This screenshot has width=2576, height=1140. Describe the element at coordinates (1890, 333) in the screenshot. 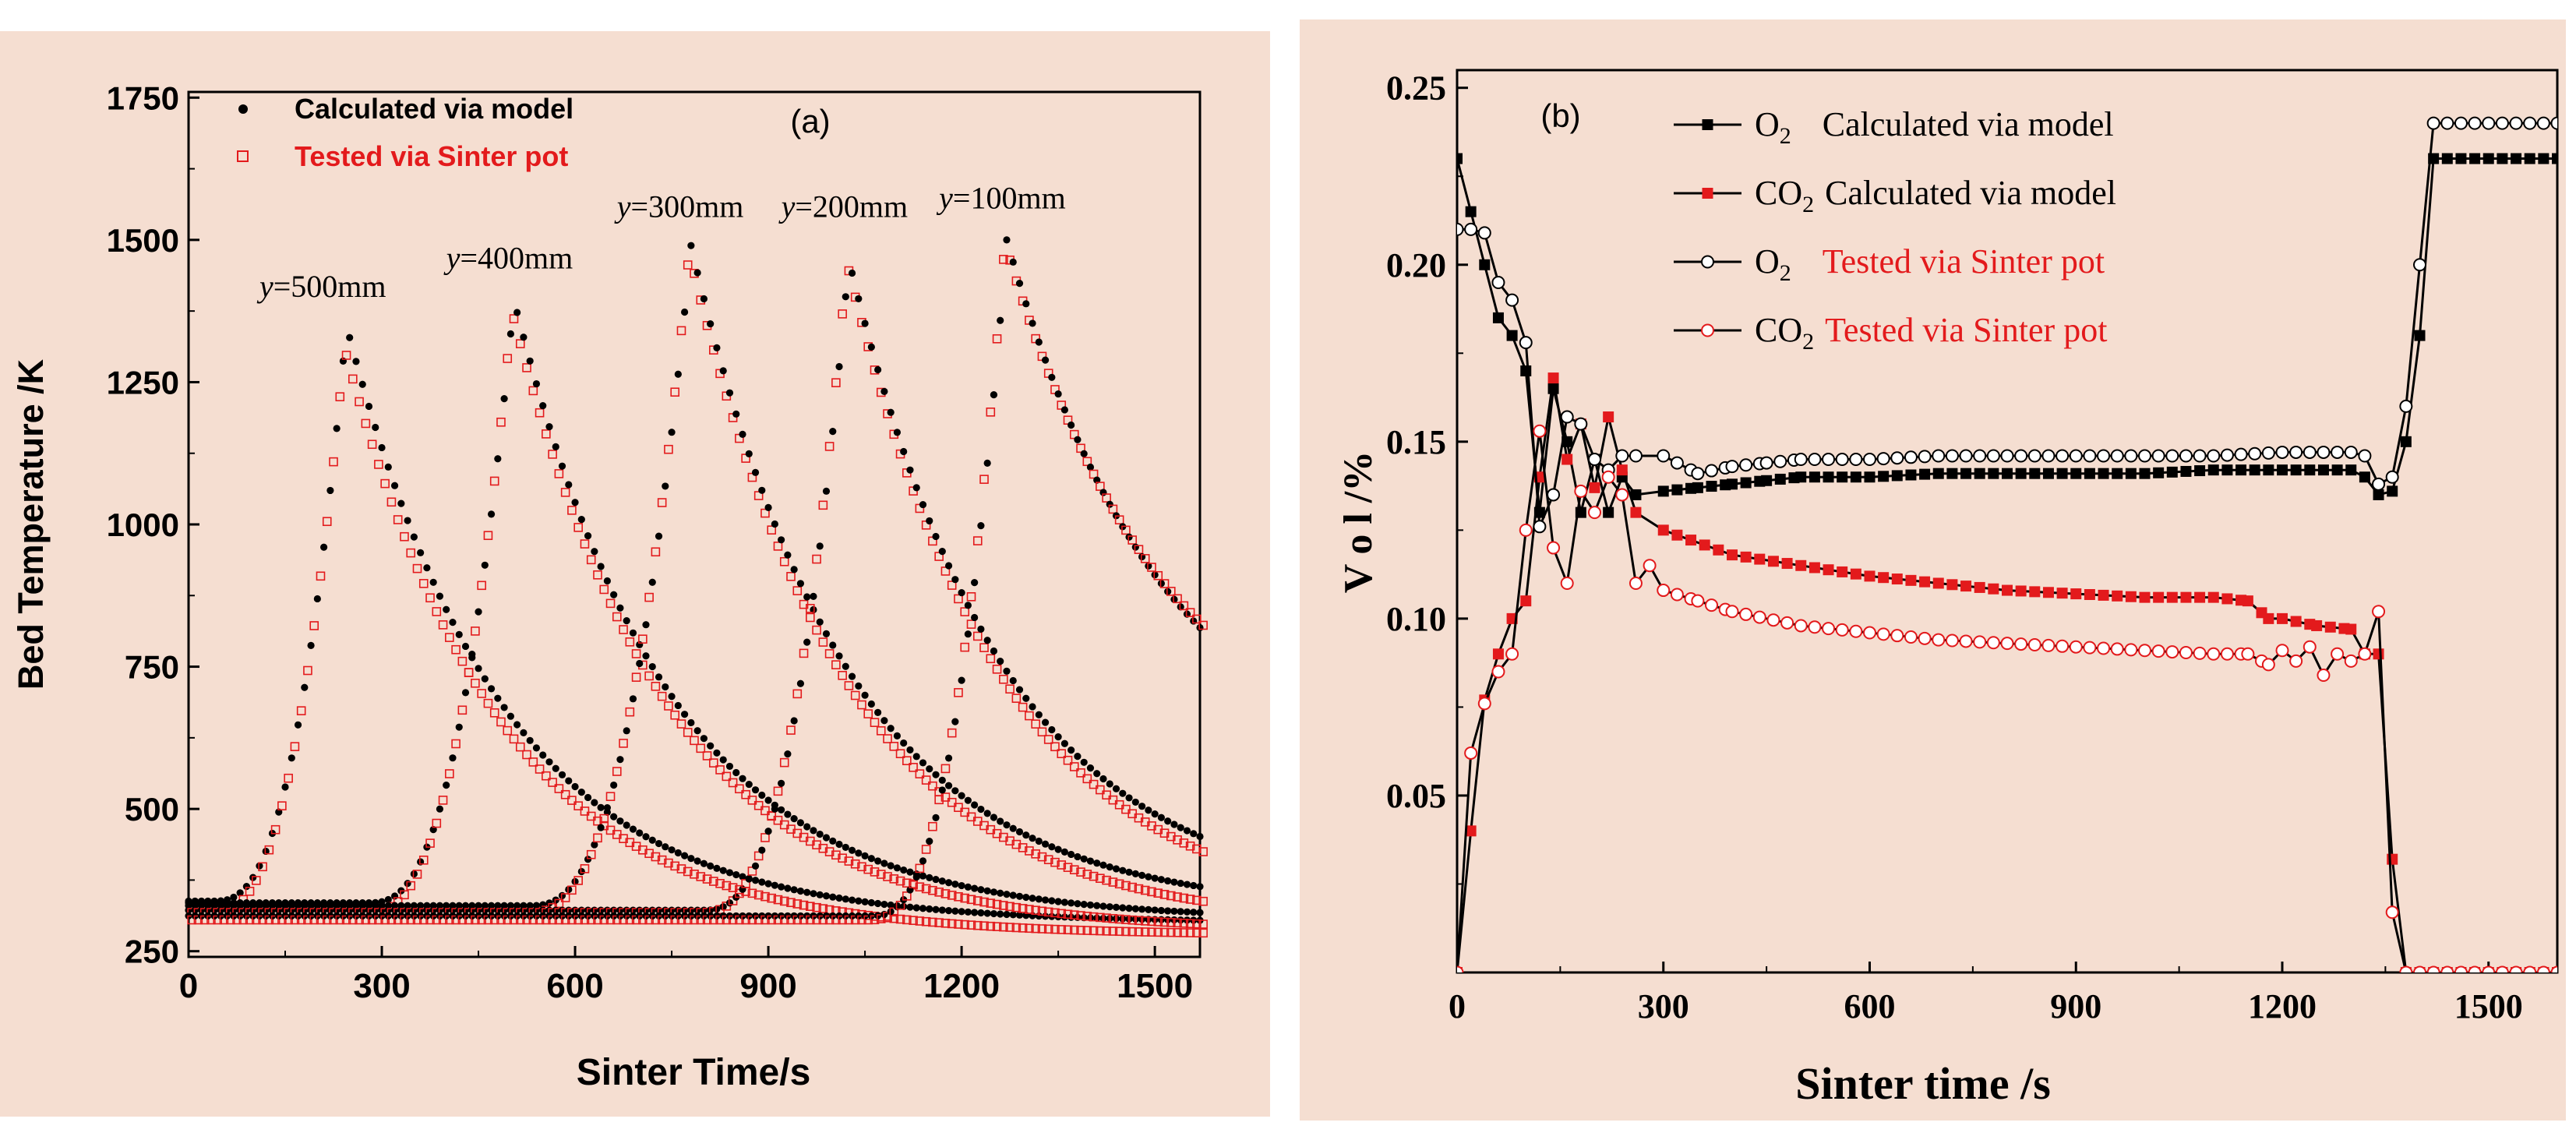

I see `legend-row: CO2 Tested via Sinter pot` at that location.